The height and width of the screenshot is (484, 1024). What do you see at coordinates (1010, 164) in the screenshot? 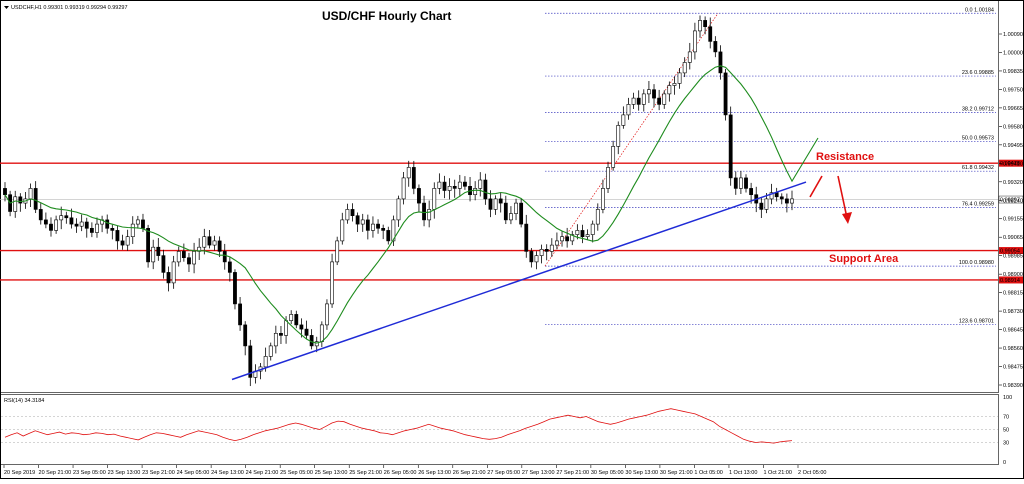
I see `price-tag-label: 0.99478` at bounding box center [1010, 164].